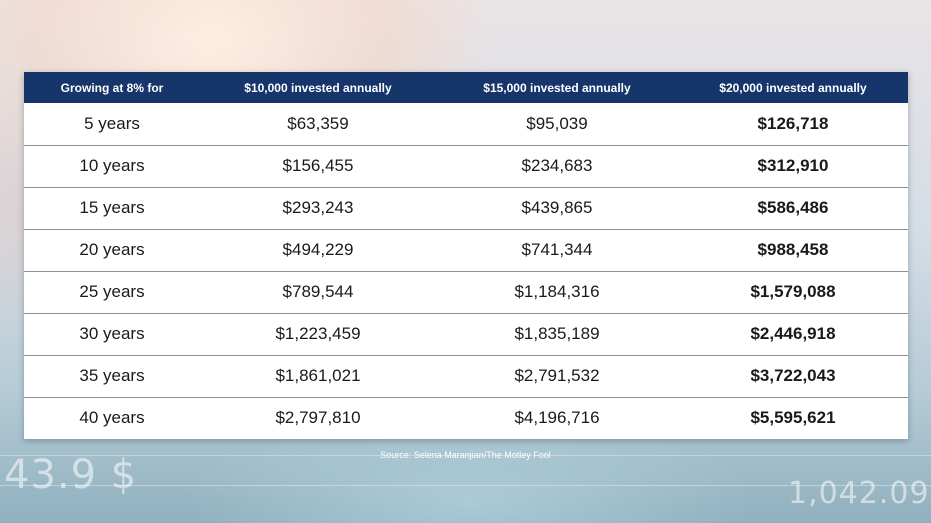  I want to click on cell-20000-annually: $5,595,621, so click(793, 418).